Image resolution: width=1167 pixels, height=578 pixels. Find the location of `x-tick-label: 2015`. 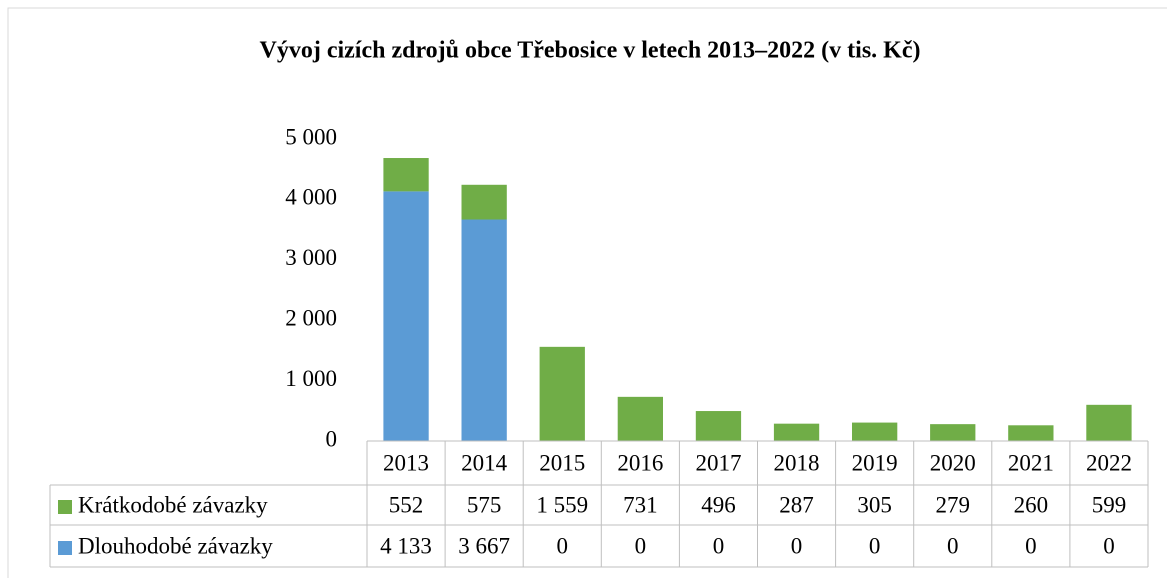

x-tick-label: 2015 is located at coordinates (562, 462).